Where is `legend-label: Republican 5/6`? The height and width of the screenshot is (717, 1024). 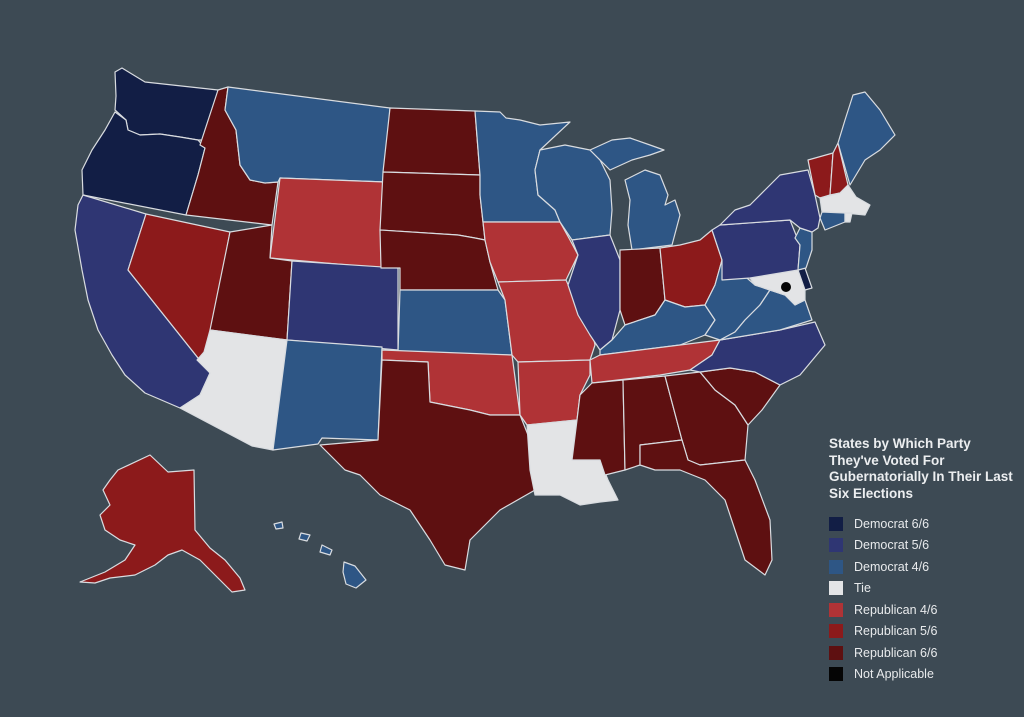
legend-label: Republican 5/6 is located at coordinates (896, 631).